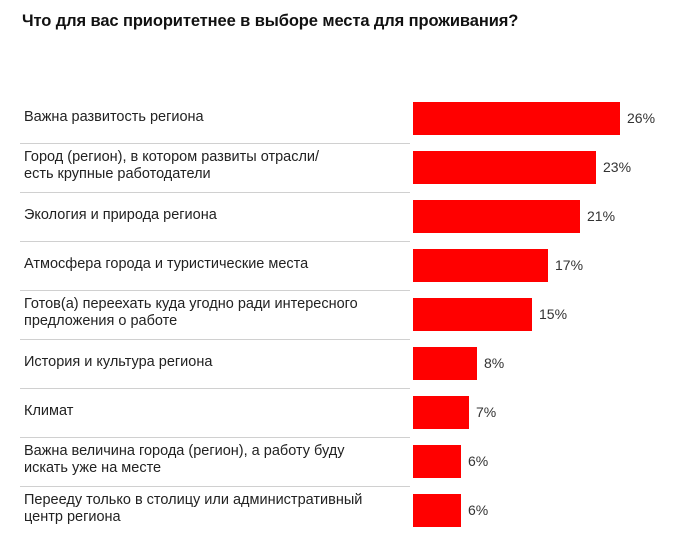 The height and width of the screenshot is (547, 696). Describe the element at coordinates (216, 362) in the screenshot. I see `category-label: История и культура региона` at that location.